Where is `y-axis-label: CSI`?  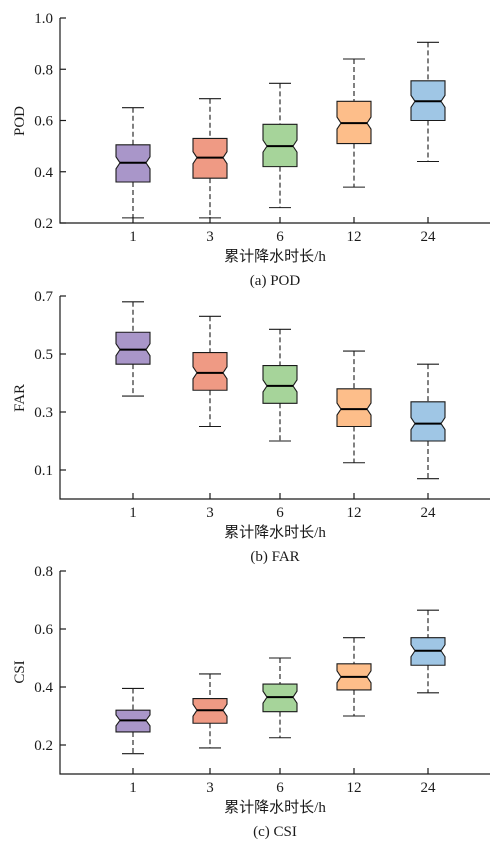
y-axis-label: CSI is located at coordinates (20, 671).